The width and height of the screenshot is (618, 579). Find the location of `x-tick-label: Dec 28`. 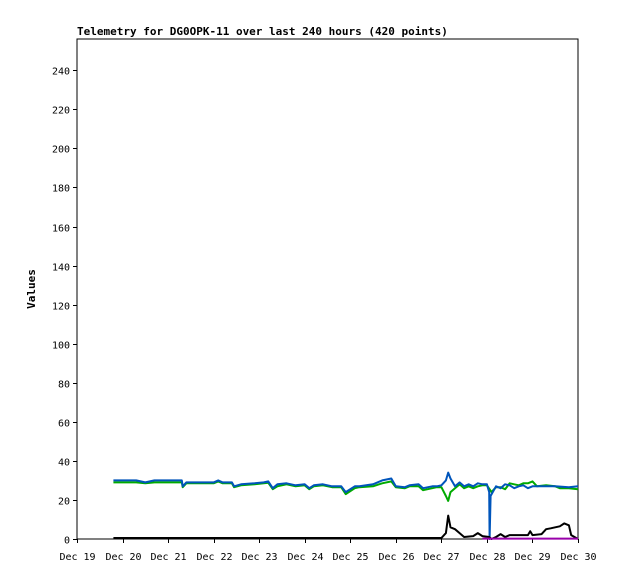

x-tick-label: Dec 28 is located at coordinates (487, 557).